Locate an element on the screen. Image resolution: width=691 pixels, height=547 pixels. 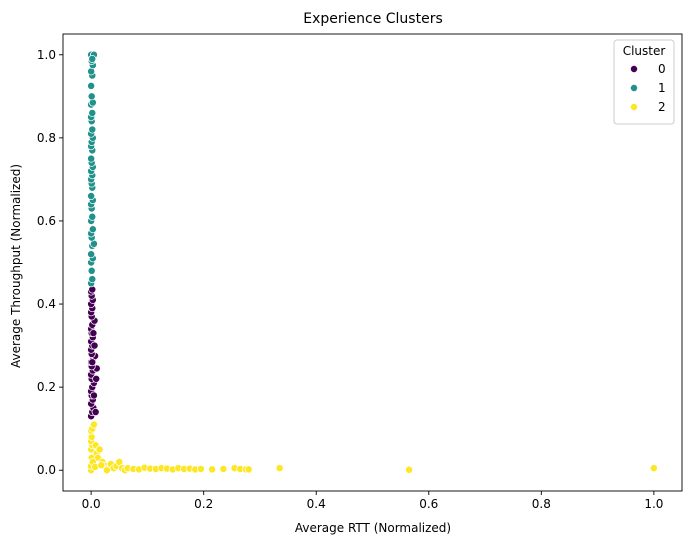
legend: Cluster 0 1 2 is located at coordinates (644, 82).